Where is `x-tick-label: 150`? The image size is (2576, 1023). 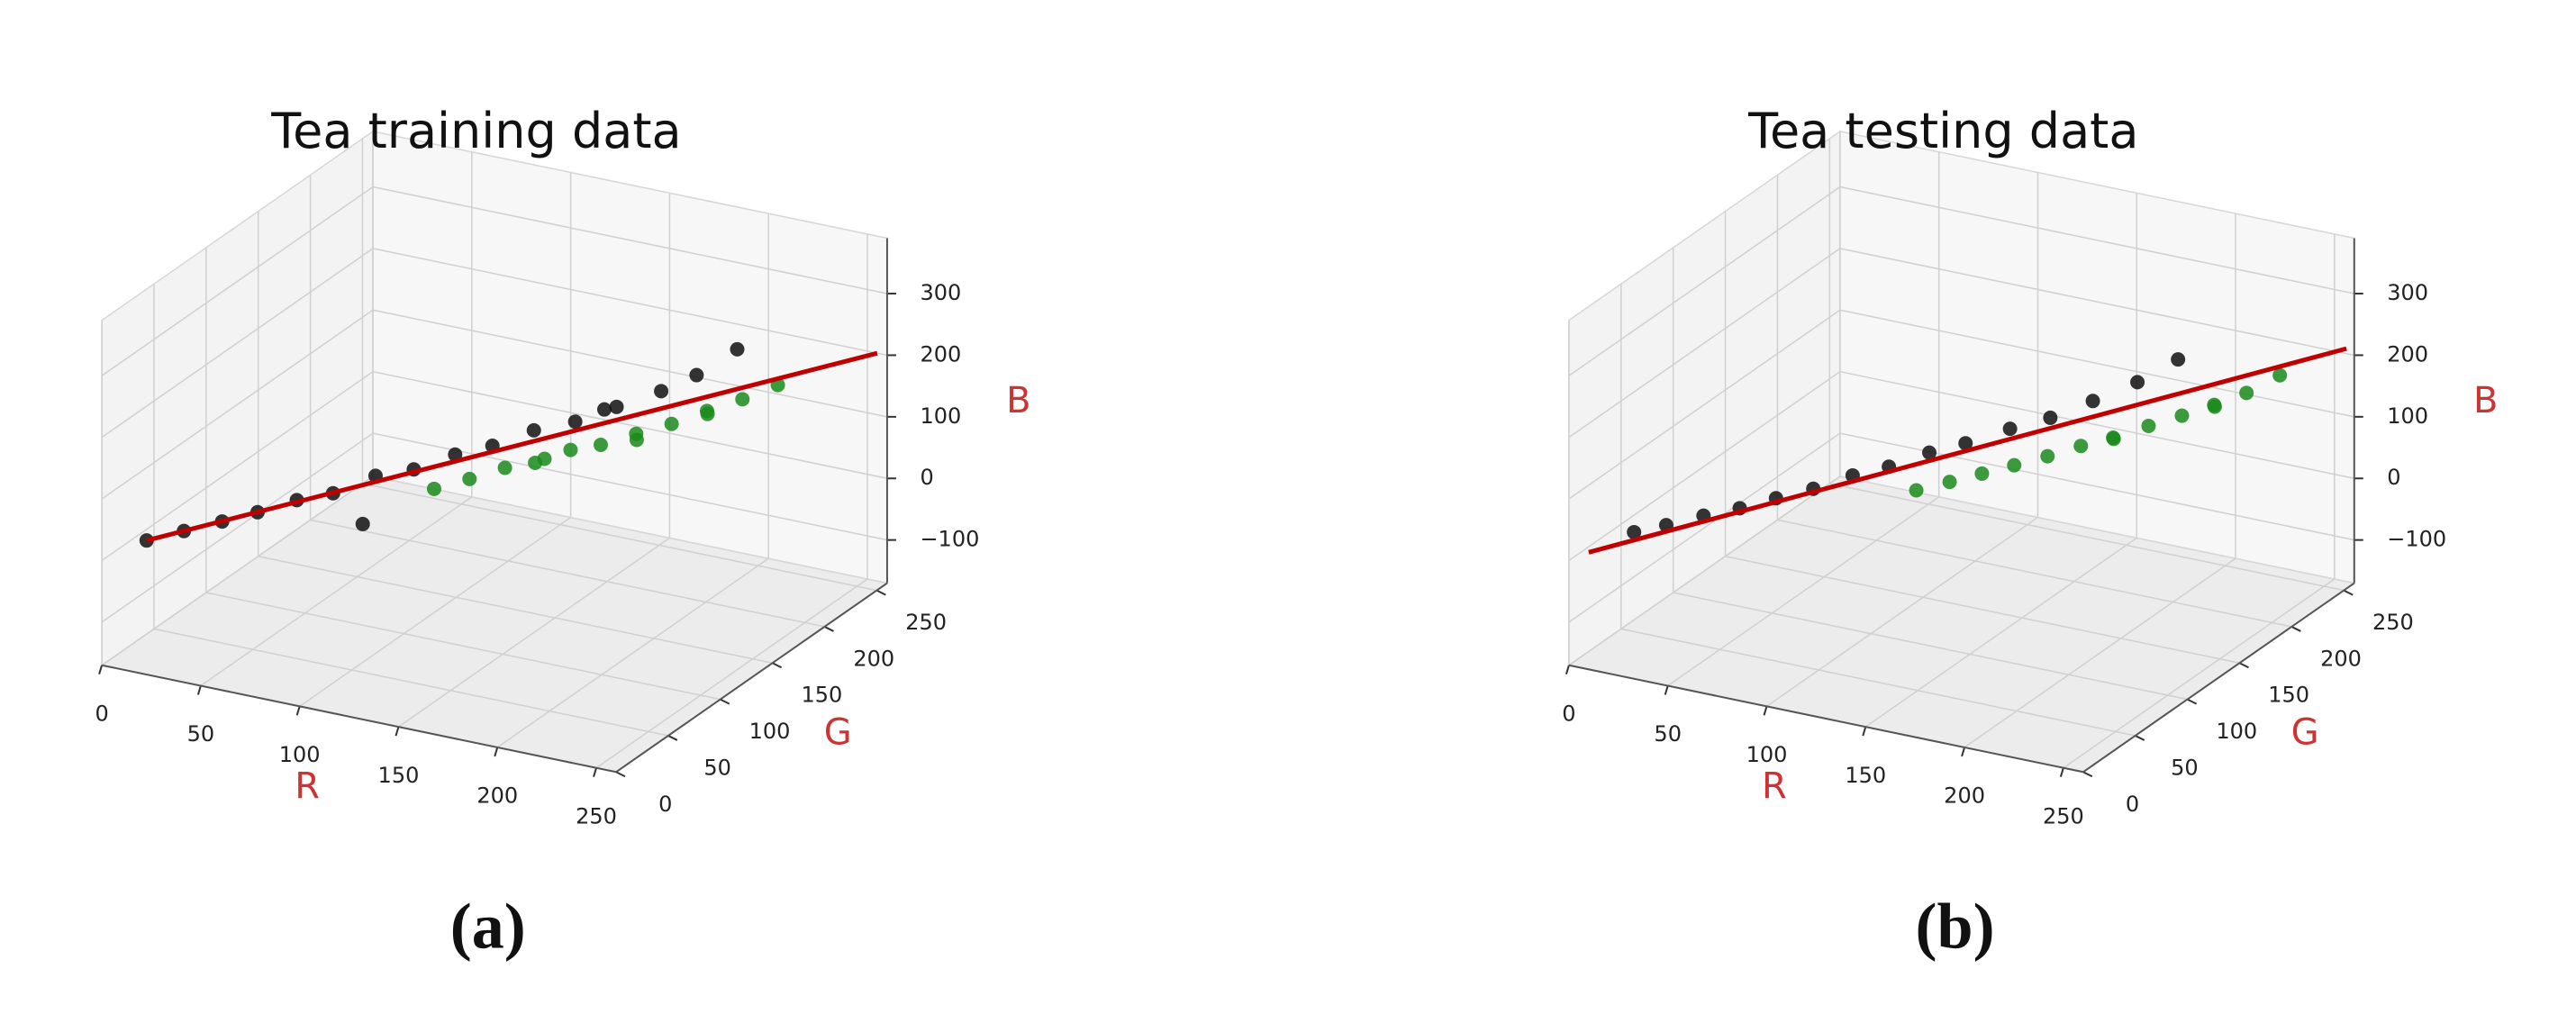
x-tick-label: 150 is located at coordinates (1865, 775).